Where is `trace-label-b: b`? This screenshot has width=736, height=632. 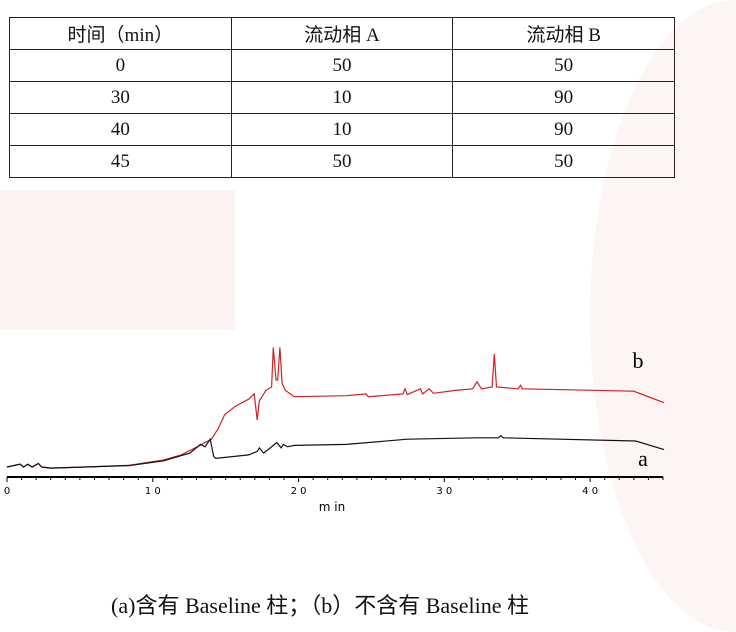 trace-label-b: b is located at coordinates (638, 360).